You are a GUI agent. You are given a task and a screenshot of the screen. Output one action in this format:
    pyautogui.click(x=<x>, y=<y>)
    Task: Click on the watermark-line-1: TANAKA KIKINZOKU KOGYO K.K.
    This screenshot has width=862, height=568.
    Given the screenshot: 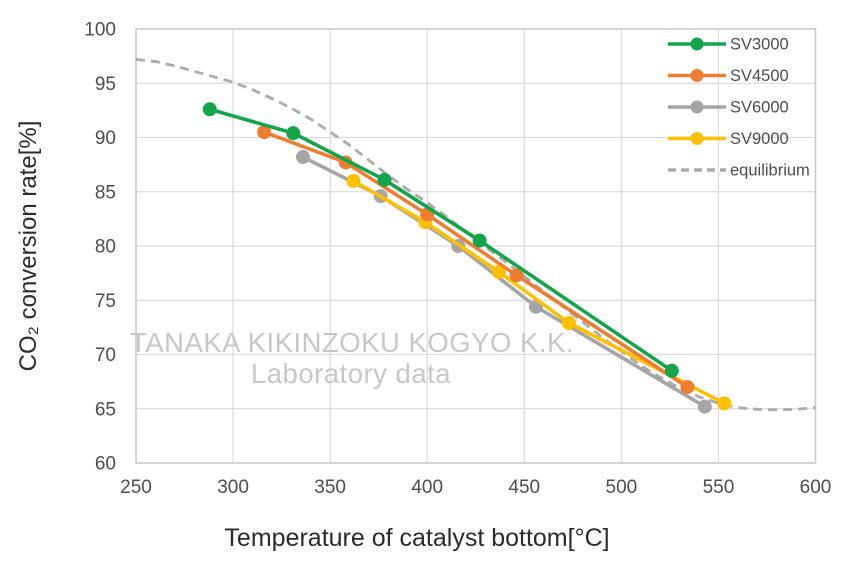 What is the action you would take?
    pyautogui.click(x=352, y=342)
    